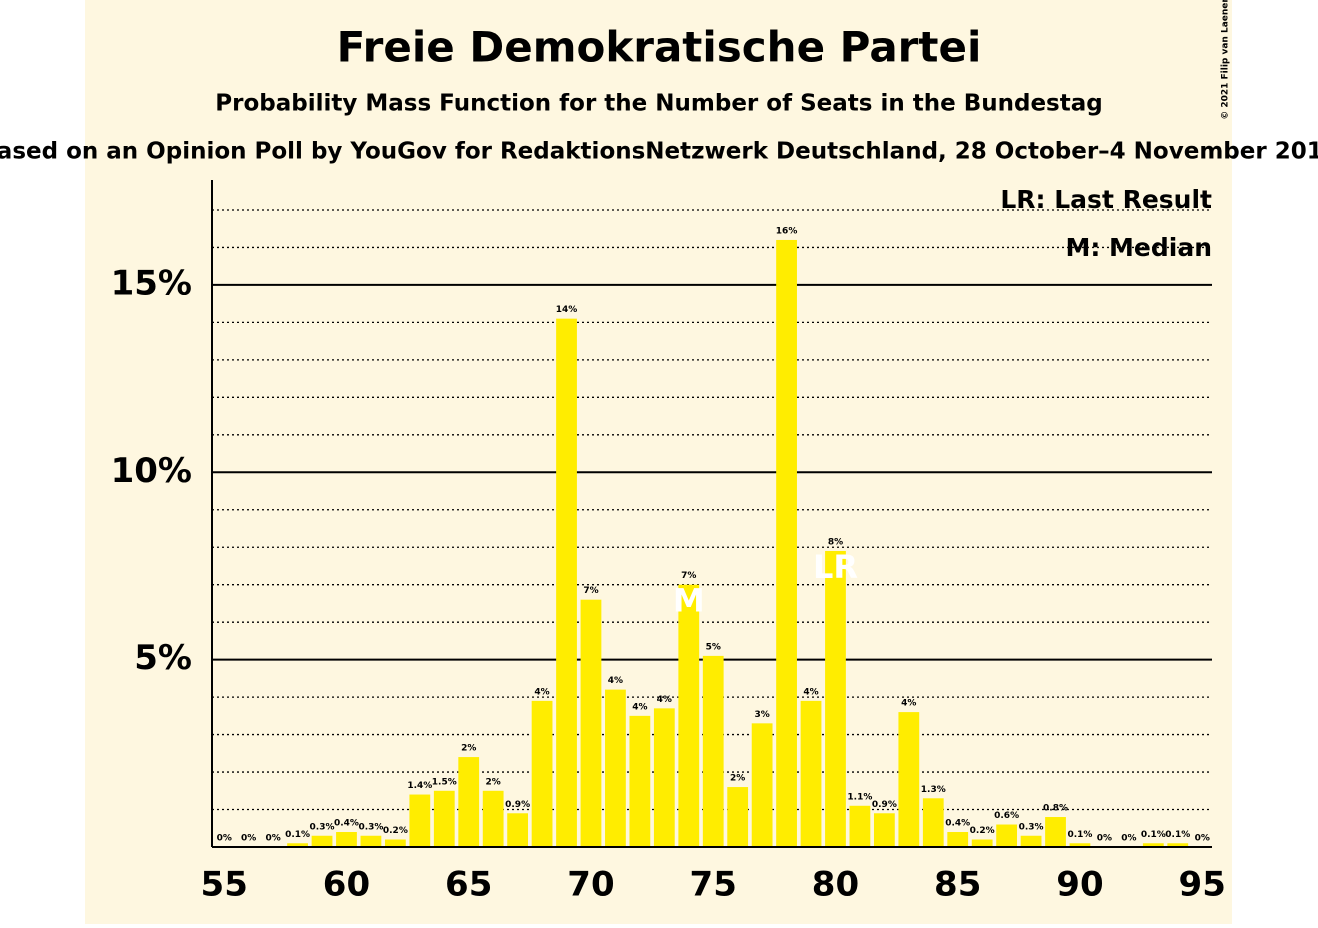 Image resolution: width=1318 pixels, height=928 pixels. Describe the element at coordinates (444, 782) in the screenshot. I see `value-label: 1.5%` at that location.